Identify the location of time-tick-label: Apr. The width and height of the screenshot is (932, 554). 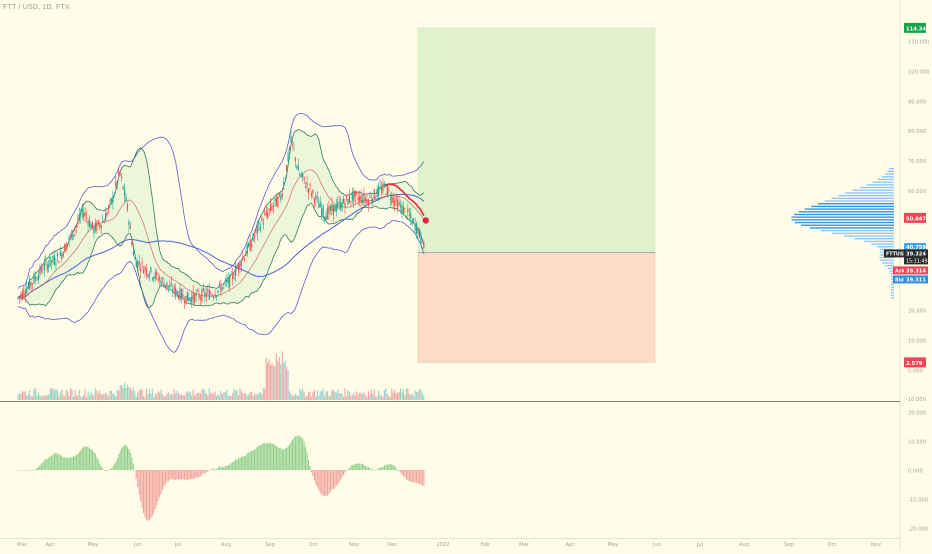
(51, 545).